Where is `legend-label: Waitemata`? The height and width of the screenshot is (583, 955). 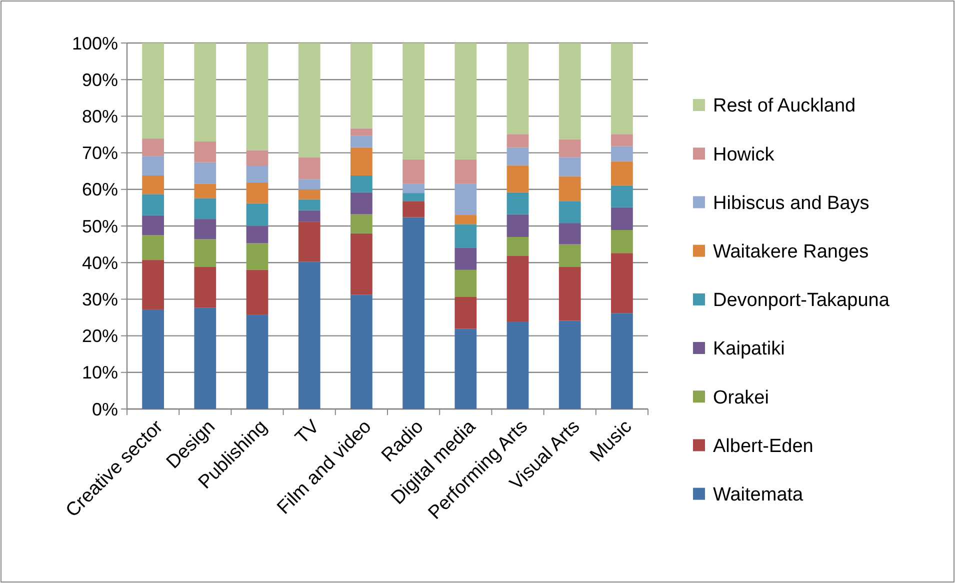 legend-label: Waitemata is located at coordinates (758, 495).